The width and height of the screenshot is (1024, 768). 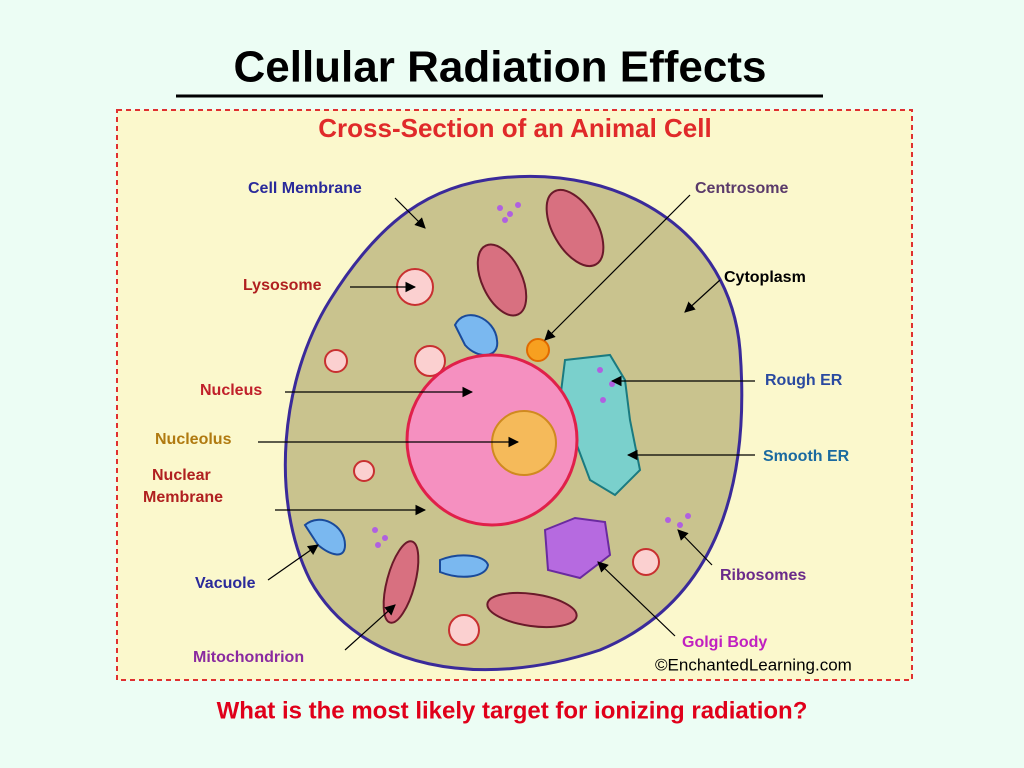 I want to click on label: Mitochondrion, so click(x=248, y=657).